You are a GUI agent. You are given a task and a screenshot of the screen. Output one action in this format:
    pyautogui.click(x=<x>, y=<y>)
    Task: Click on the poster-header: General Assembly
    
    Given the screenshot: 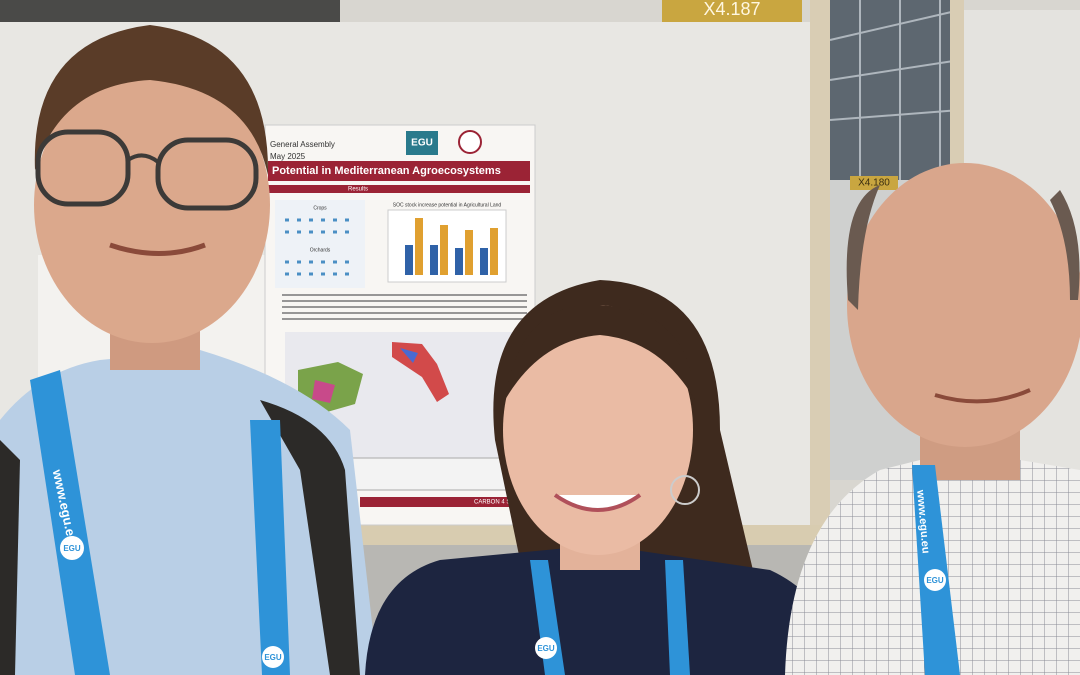 What is the action you would take?
    pyautogui.click(x=302, y=144)
    